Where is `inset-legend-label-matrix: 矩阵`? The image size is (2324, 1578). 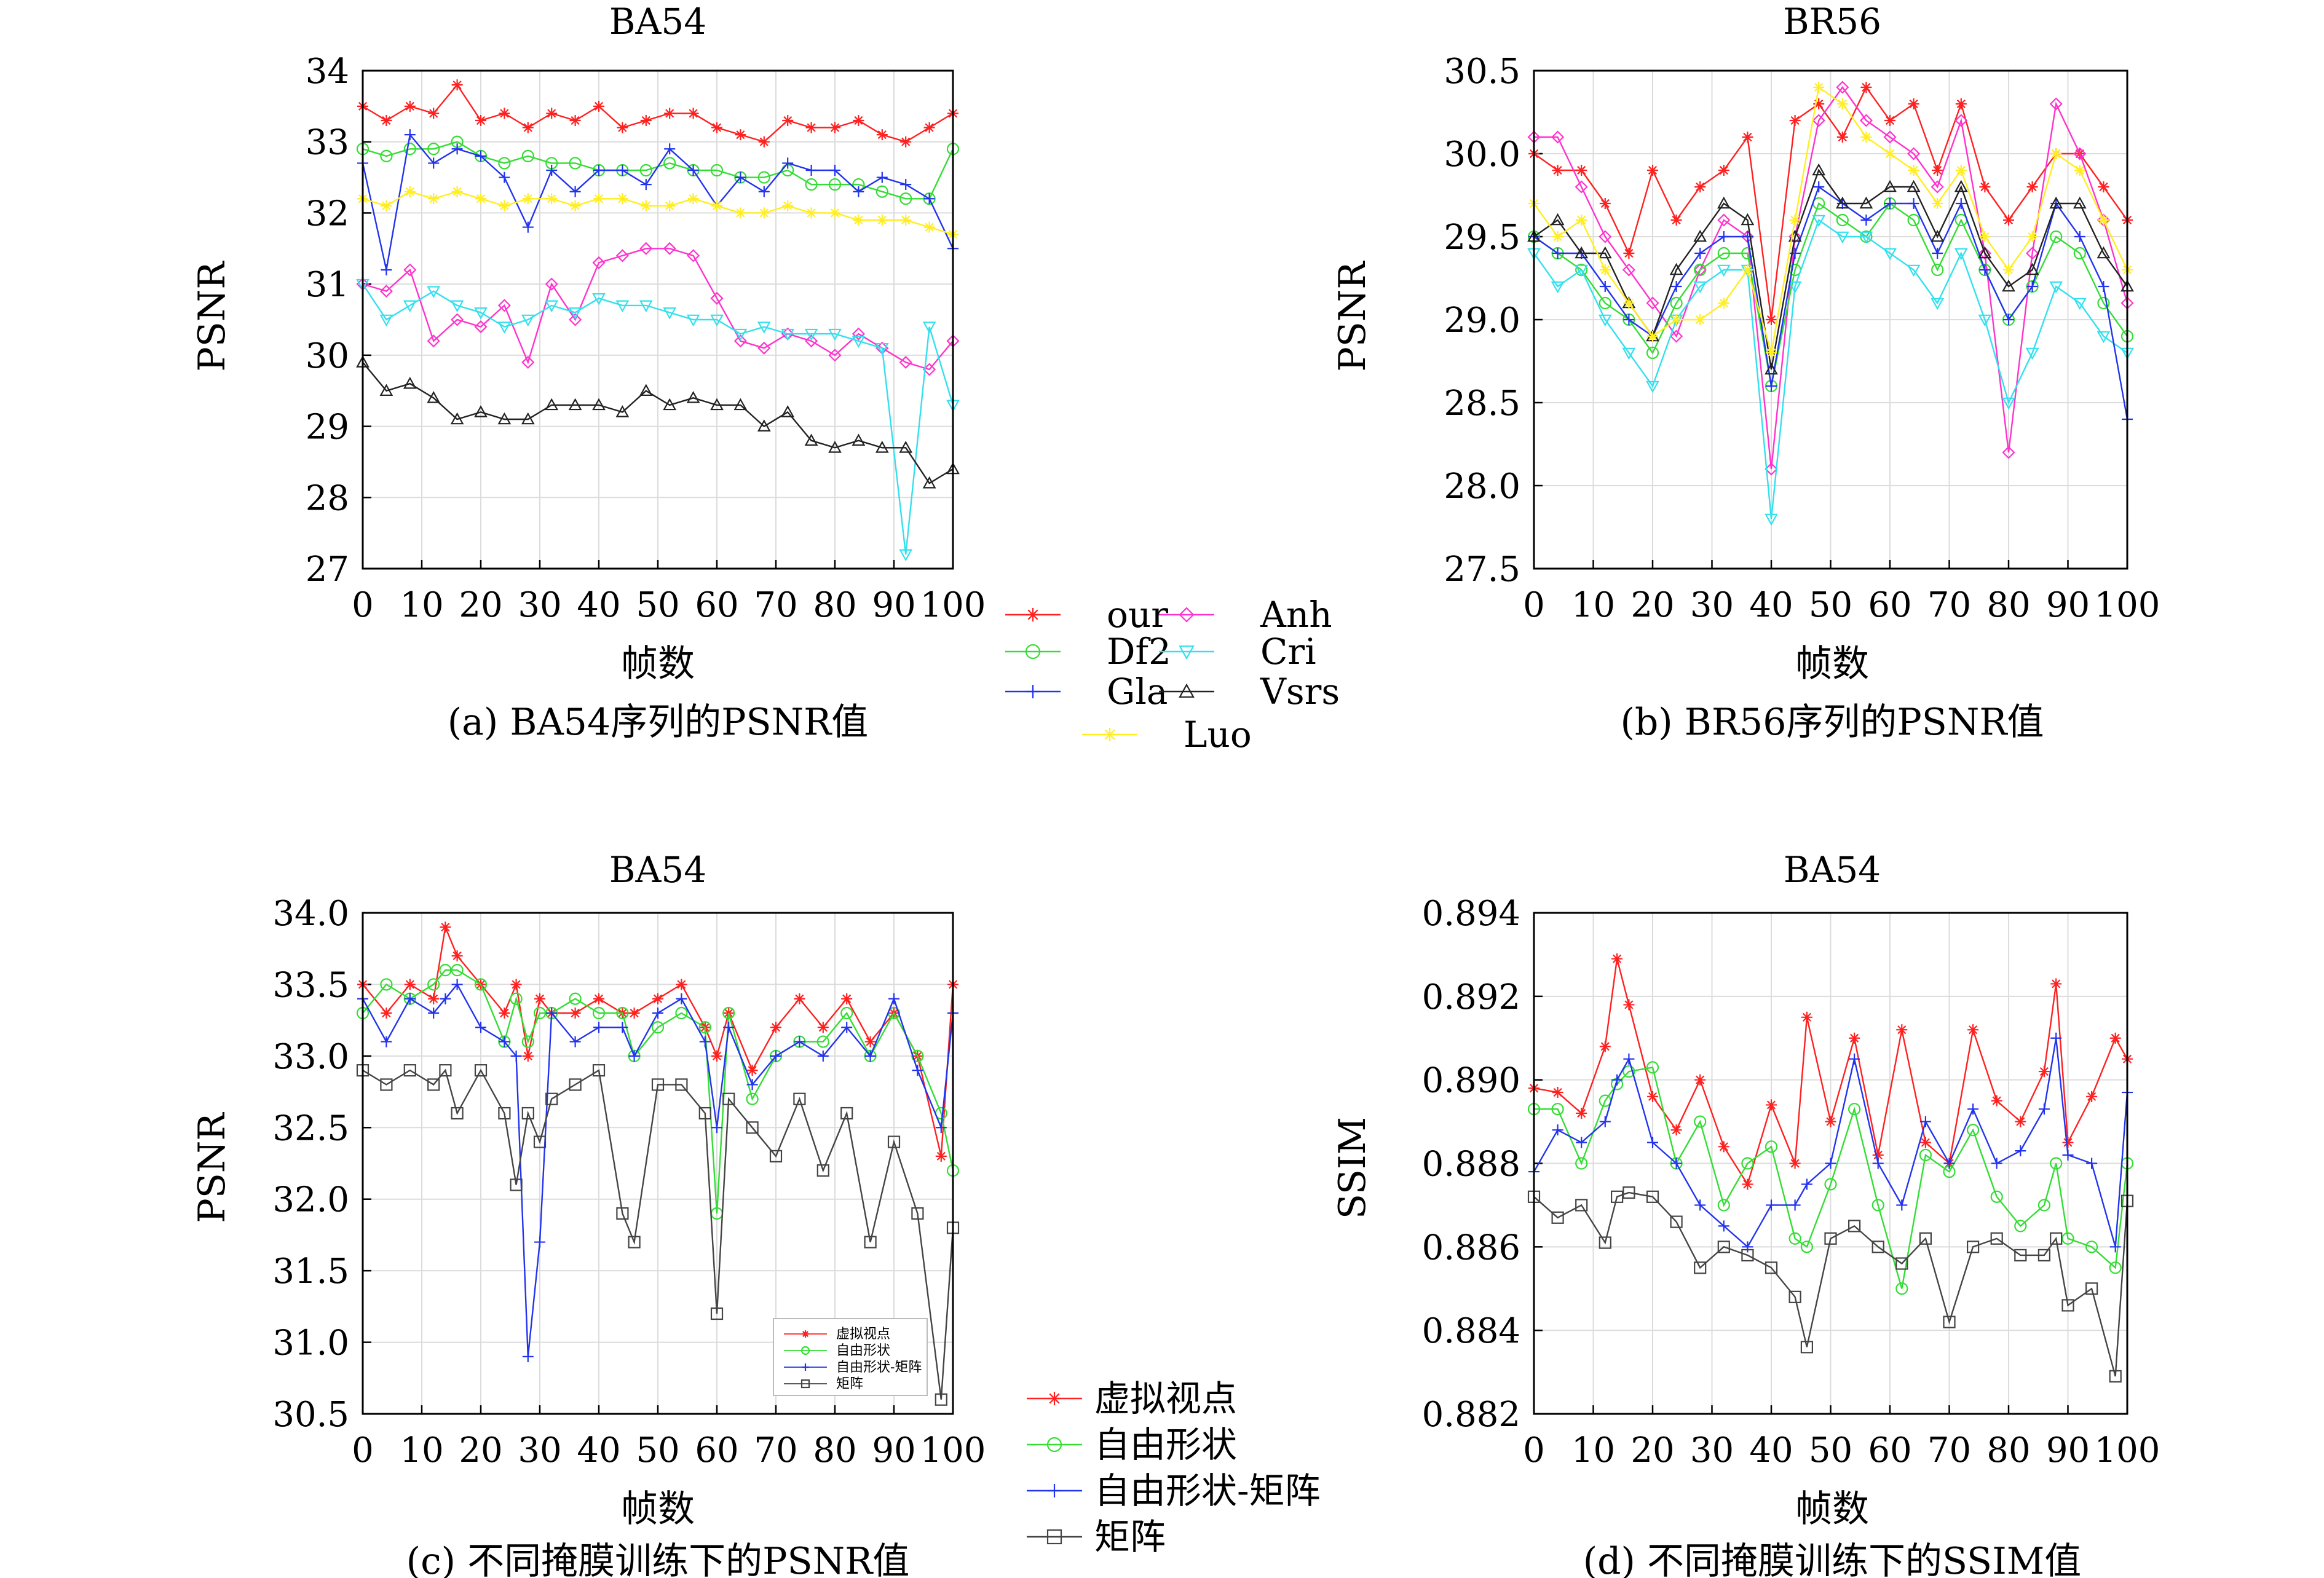 inset-legend-label-matrix: 矩阵 is located at coordinates (850, 1384).